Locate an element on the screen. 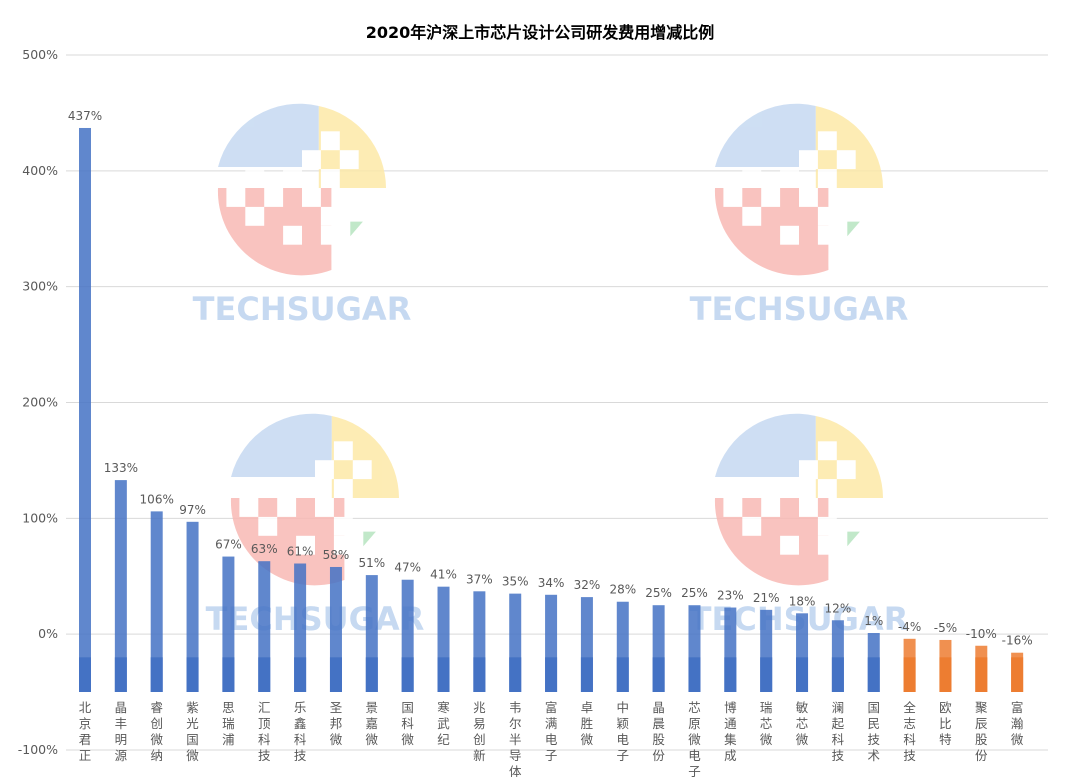 Image resolution: width=1080 pixels, height=777 pixels. y-axis-ticks: -100% 0% 100% 200% 300% 400% 500% is located at coordinates (38, 402).